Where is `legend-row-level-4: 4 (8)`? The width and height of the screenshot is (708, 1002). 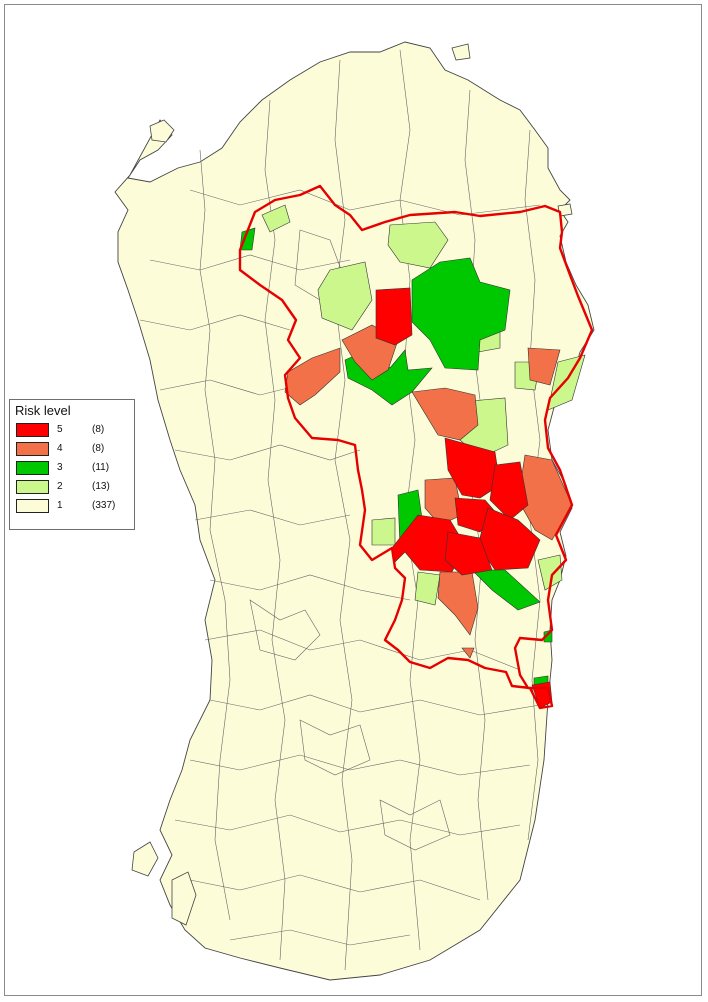
legend-row-level-4: 4 (8) is located at coordinates (73, 449).